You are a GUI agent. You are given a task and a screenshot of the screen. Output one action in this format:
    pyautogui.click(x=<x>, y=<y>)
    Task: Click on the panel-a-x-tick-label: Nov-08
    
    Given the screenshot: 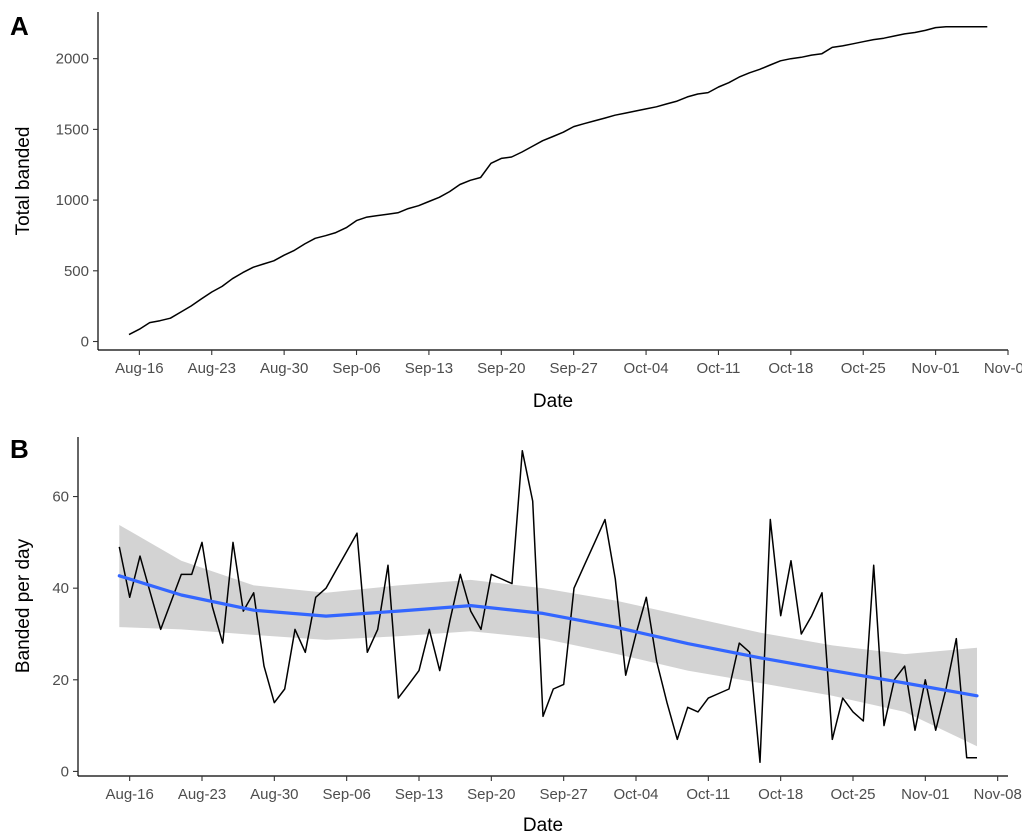 What is the action you would take?
    pyautogui.click(x=1003, y=368)
    